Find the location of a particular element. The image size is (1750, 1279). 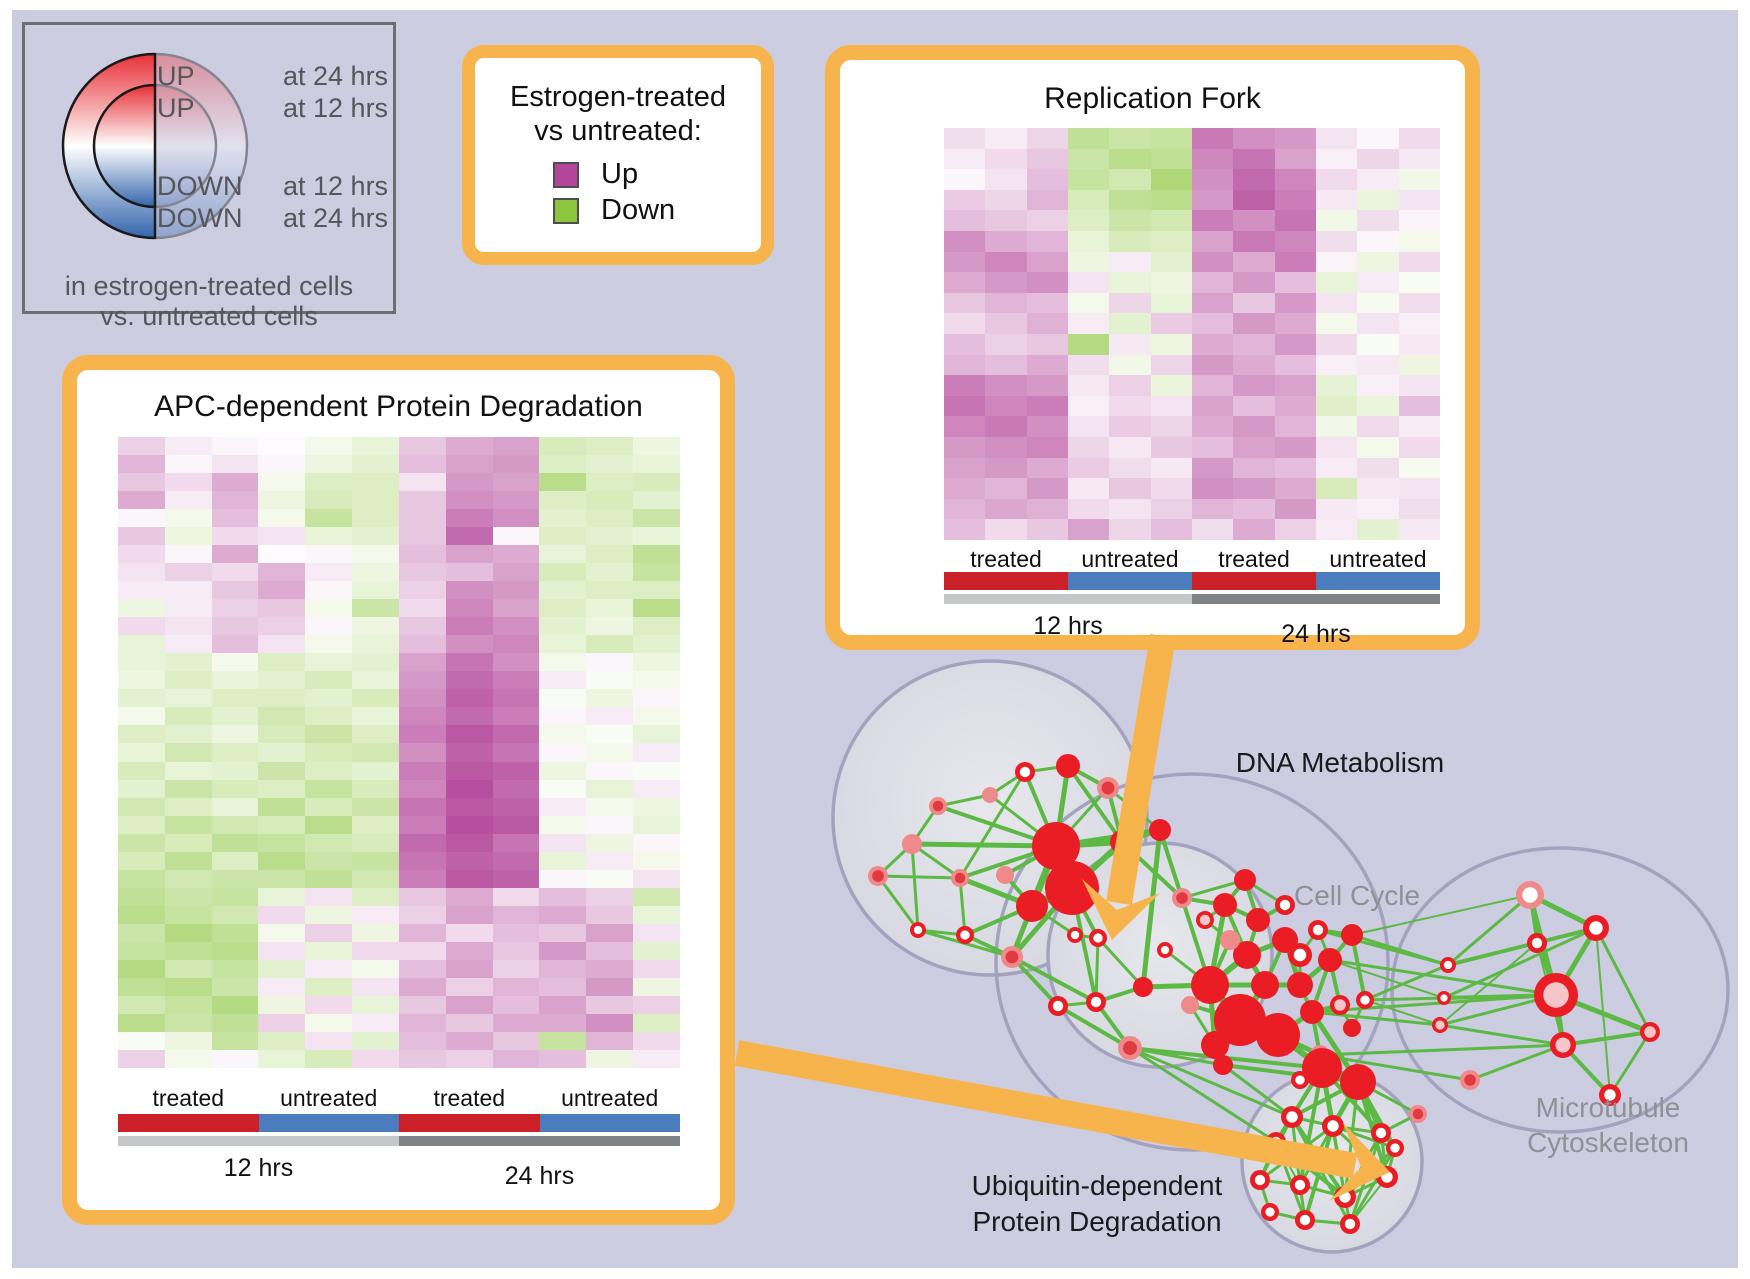

comparison-legend-title-line2: vs untreated: is located at coordinates (618, 131).